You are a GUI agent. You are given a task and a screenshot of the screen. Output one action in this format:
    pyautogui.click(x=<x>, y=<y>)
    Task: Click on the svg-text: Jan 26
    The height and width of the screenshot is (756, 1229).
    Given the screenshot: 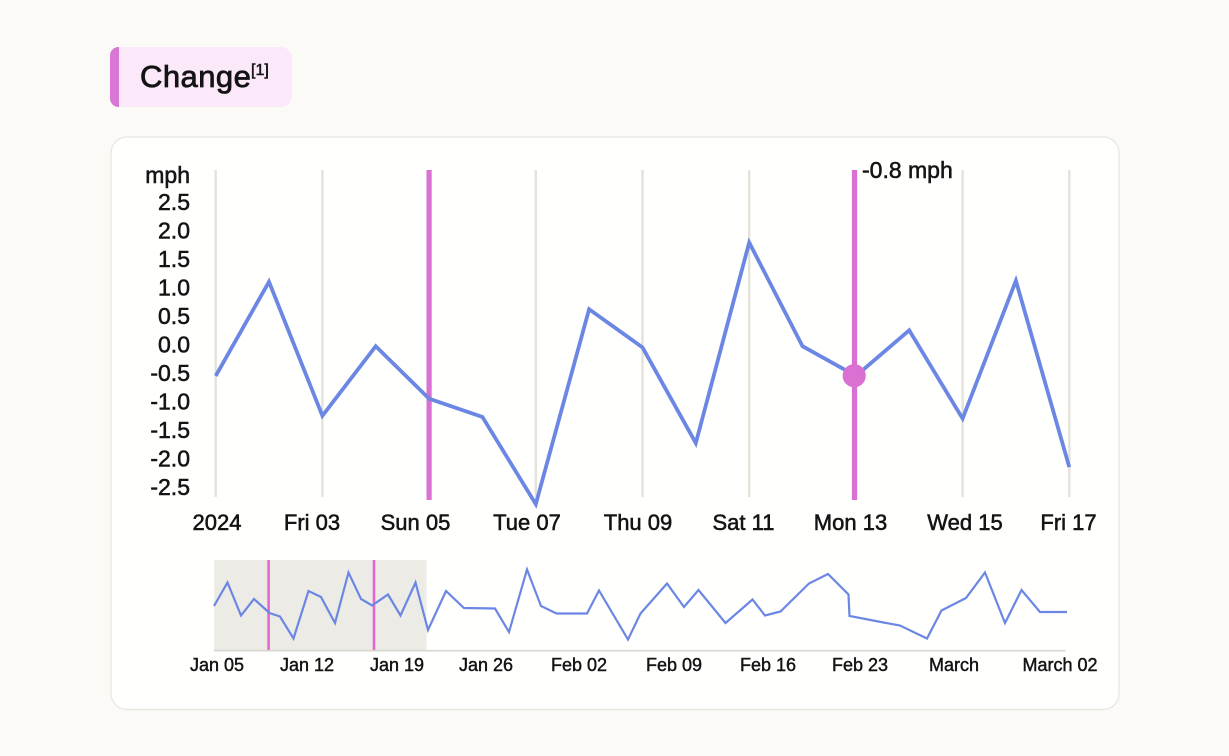 What is the action you would take?
    pyautogui.click(x=486, y=665)
    